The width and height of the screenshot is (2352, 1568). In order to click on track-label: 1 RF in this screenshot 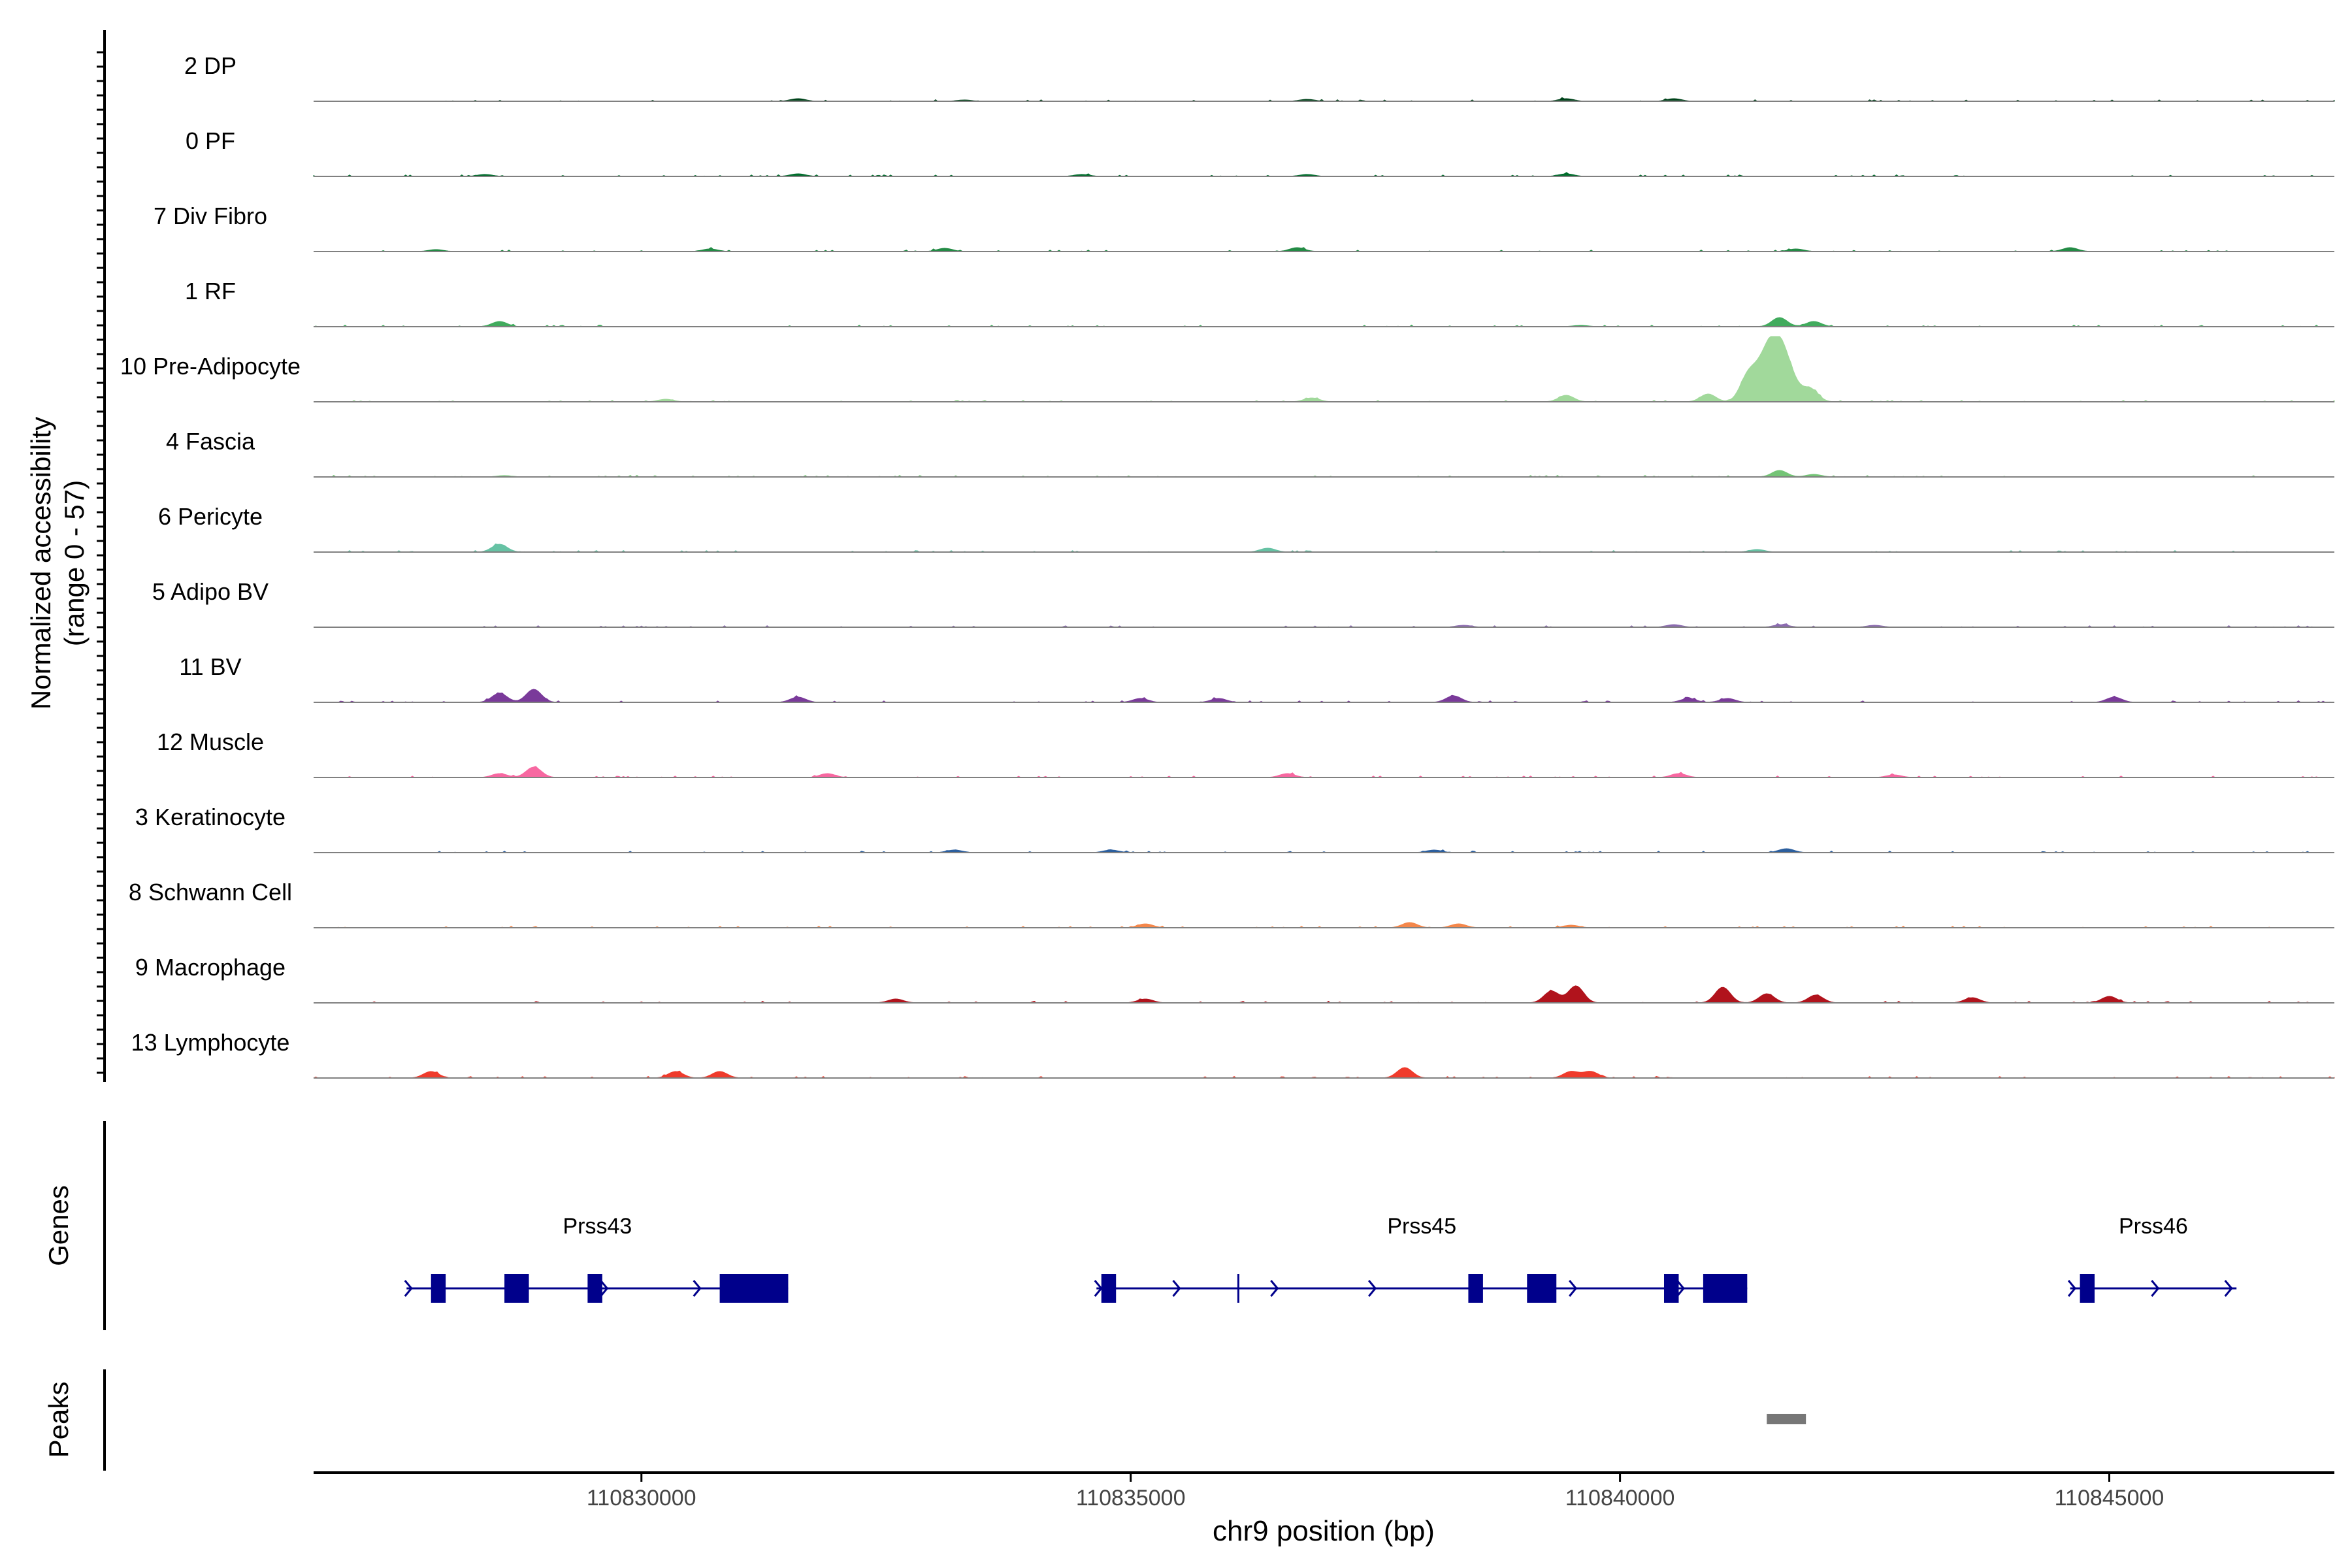, I will do `click(210, 291)`.